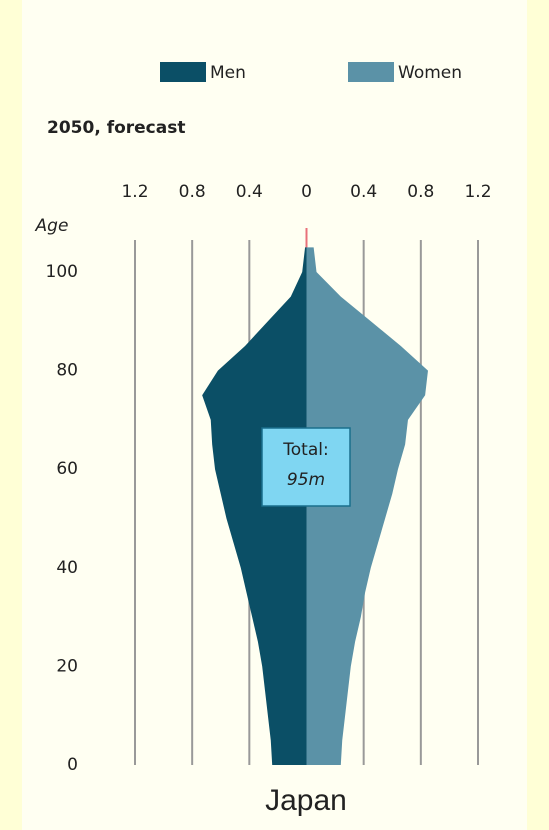 The width and height of the screenshot is (549, 830). What do you see at coordinates (430, 73) in the screenshot?
I see `legend-label: Women` at bounding box center [430, 73].